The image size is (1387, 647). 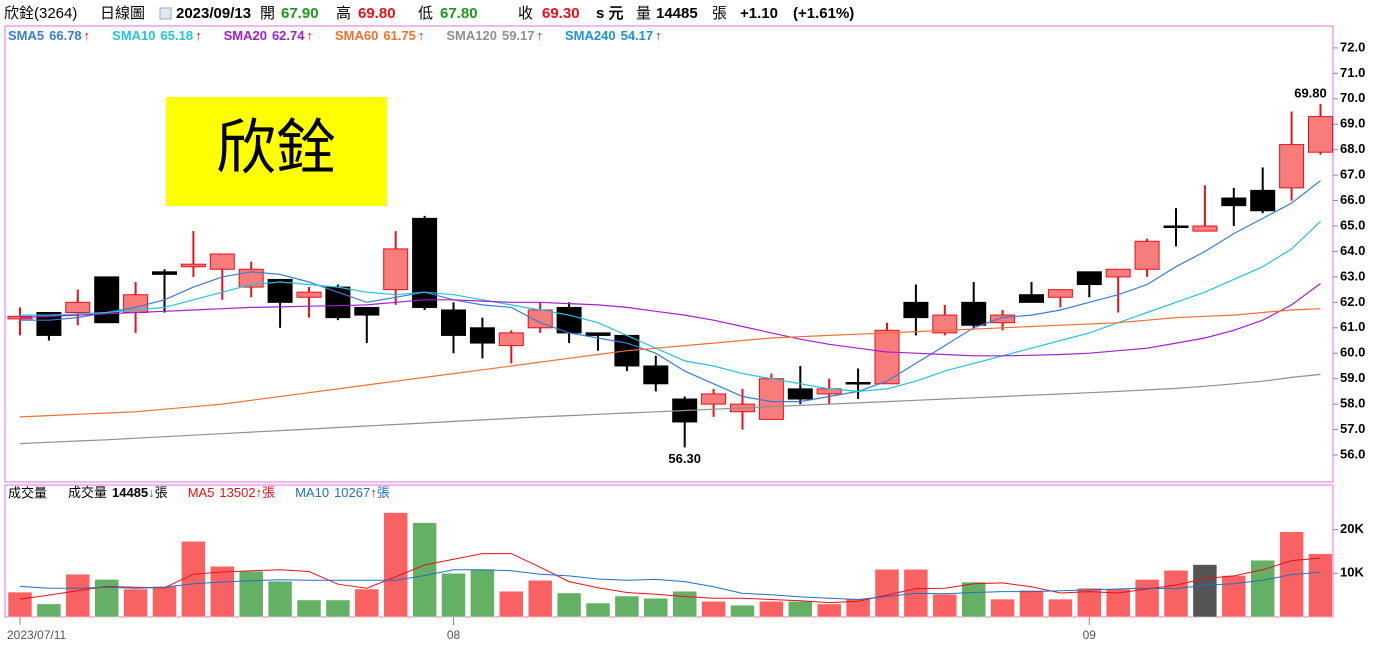 What do you see at coordinates (518, 35) in the screenshot?
I see `legend-value: 59.17` at bounding box center [518, 35].